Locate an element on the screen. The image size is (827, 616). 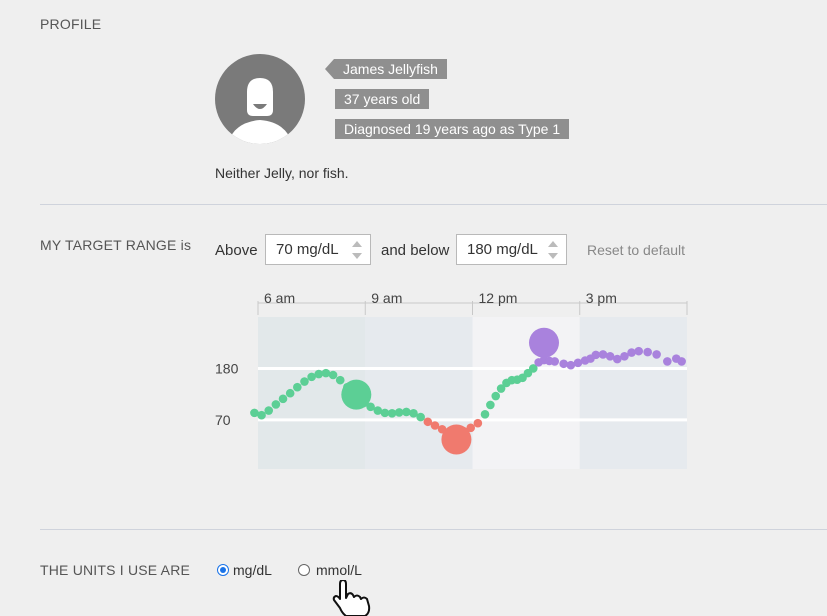
unit-radio-mgdl is located at coordinates (223, 570).